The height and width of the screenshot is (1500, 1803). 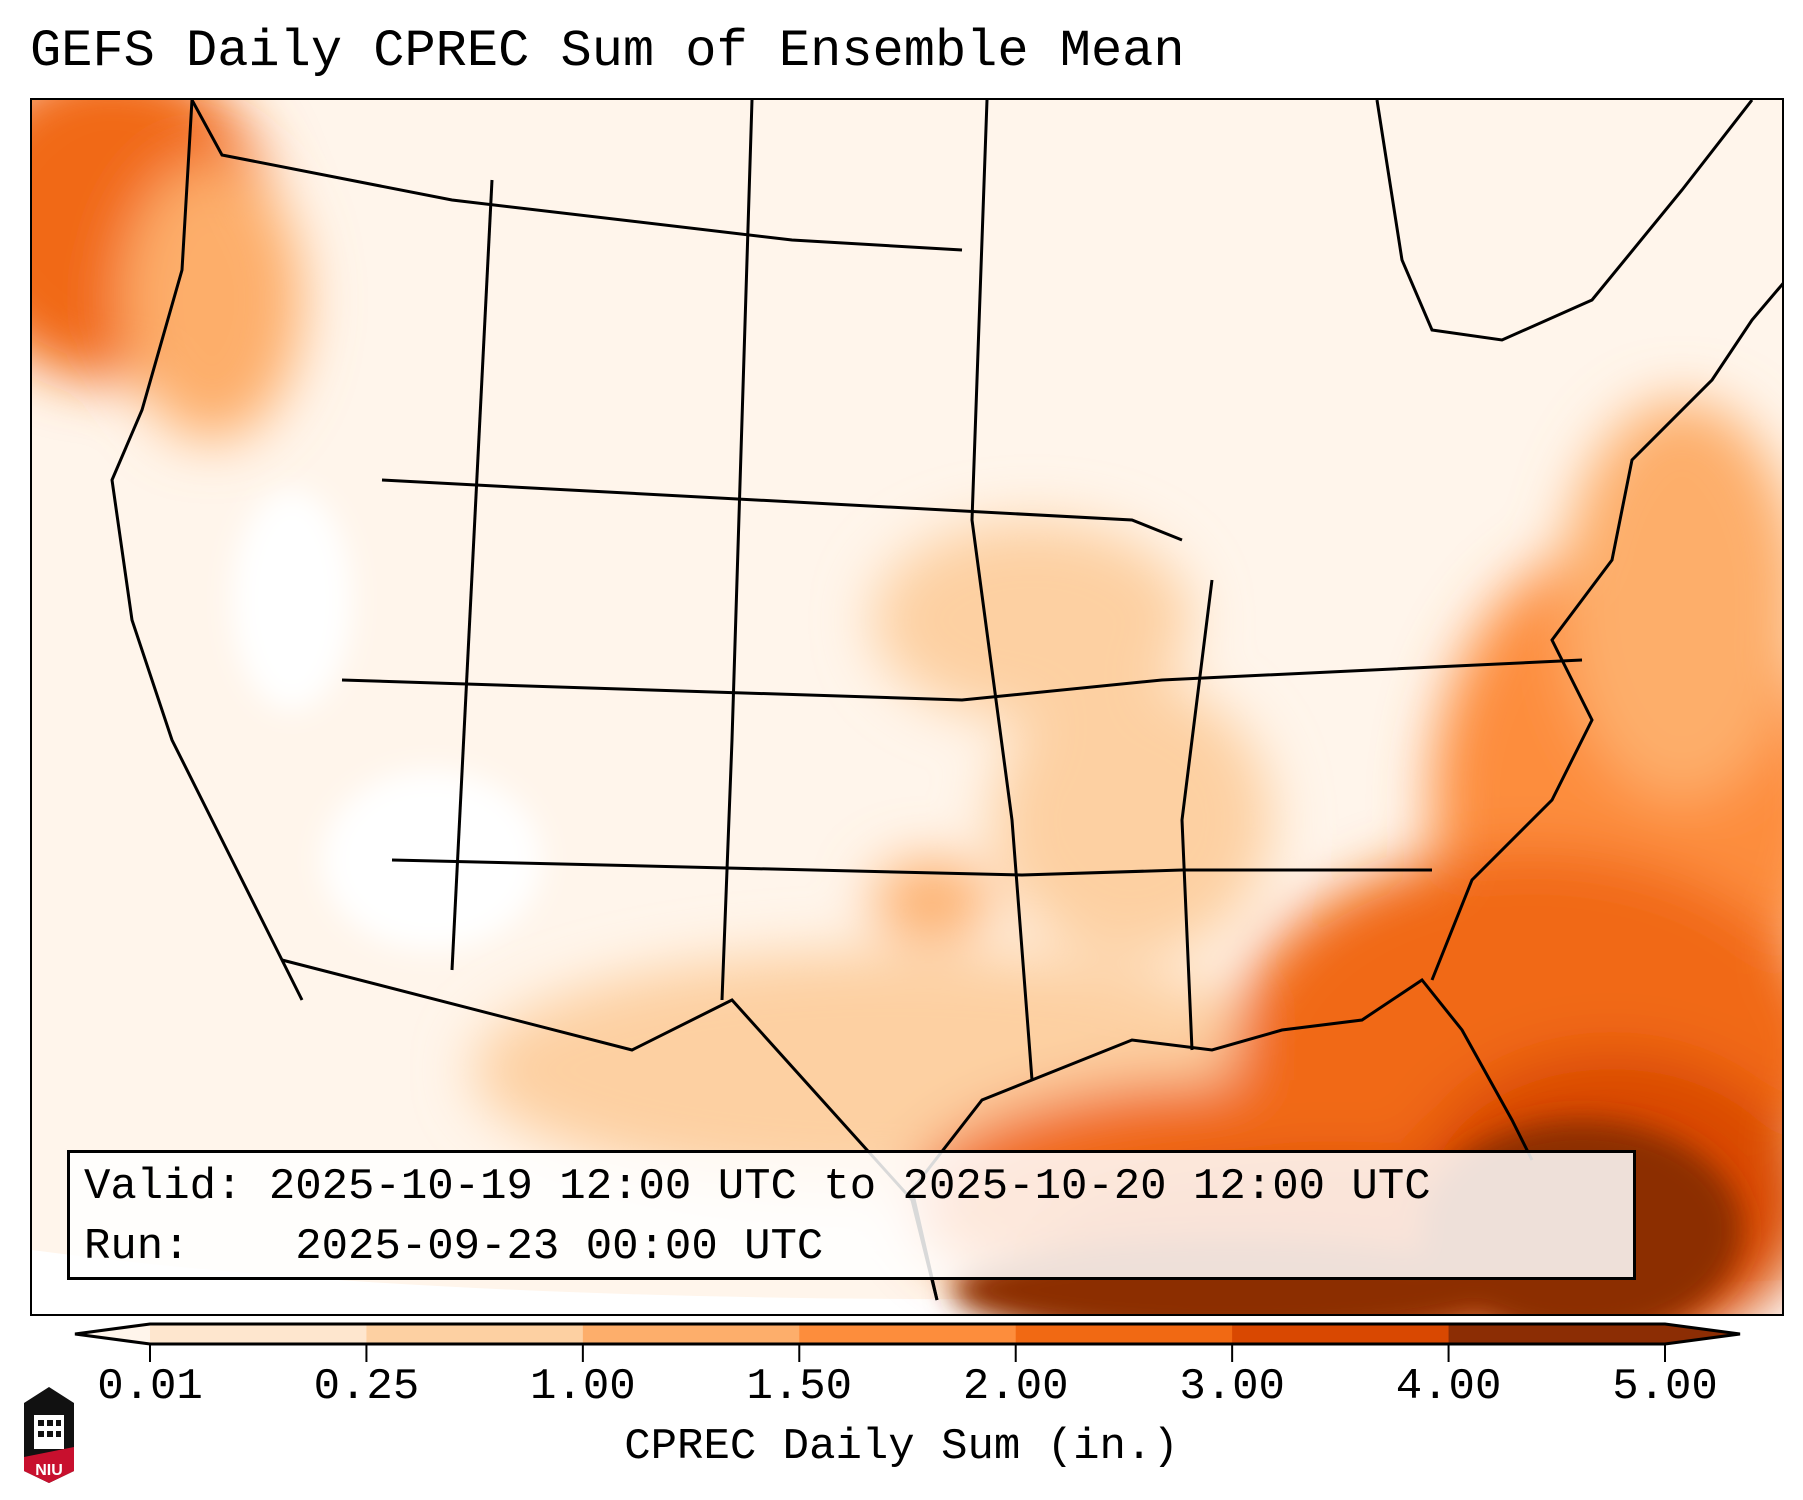 What do you see at coordinates (799, 1387) in the screenshot?
I see `colorbar-tick-label: 1.50` at bounding box center [799, 1387].